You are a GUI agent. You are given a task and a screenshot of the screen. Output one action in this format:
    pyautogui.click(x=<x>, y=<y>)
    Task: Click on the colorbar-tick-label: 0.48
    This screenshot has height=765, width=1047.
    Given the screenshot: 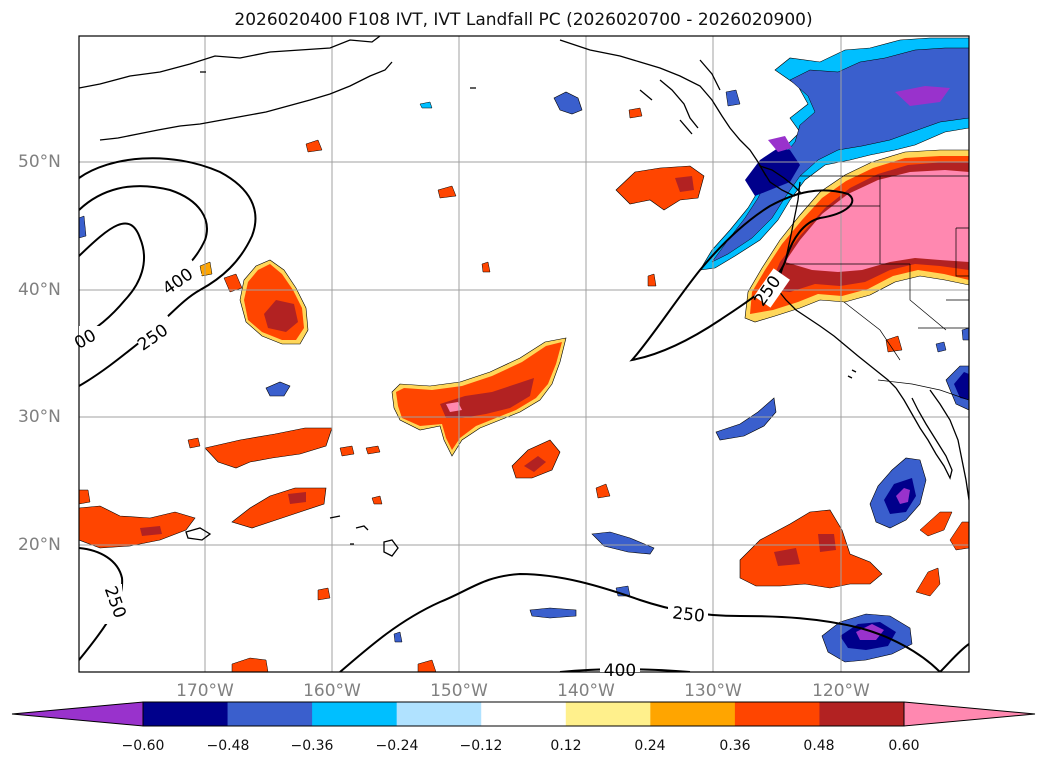 What is the action you would take?
    pyautogui.click(x=819, y=746)
    